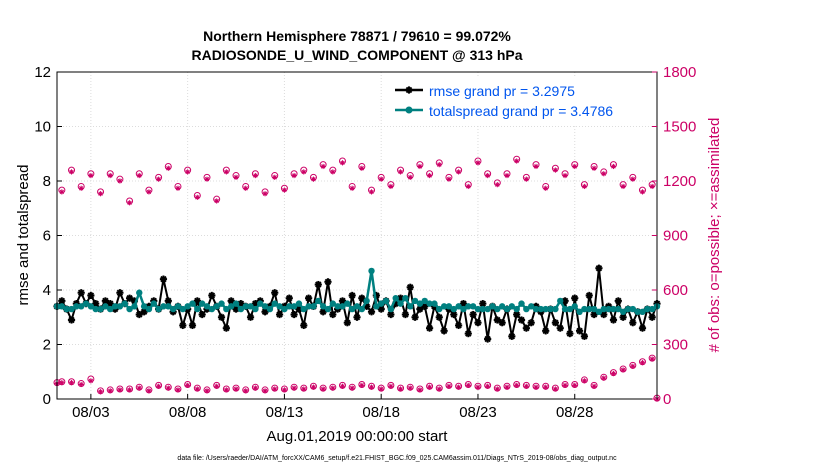  I want to click on legend-rmse-label: rmse grand pr = 3.2975, so click(502, 91).